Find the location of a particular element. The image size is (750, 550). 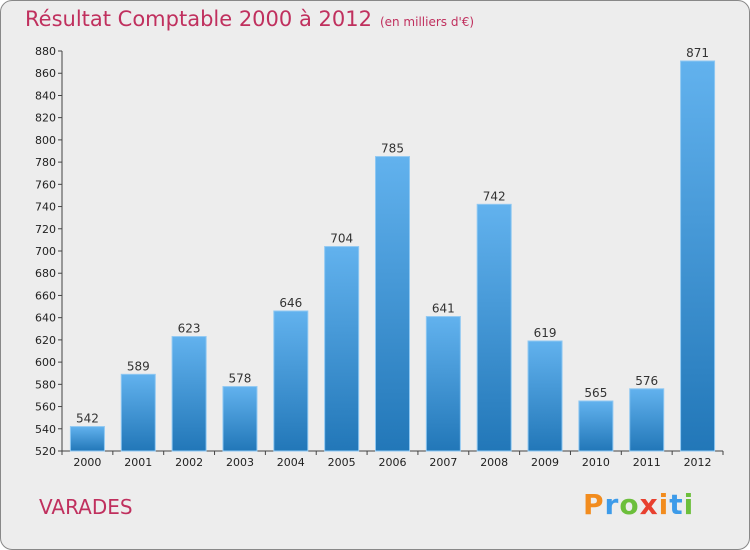

y-tick-label: 840 is located at coordinates (45, 95).